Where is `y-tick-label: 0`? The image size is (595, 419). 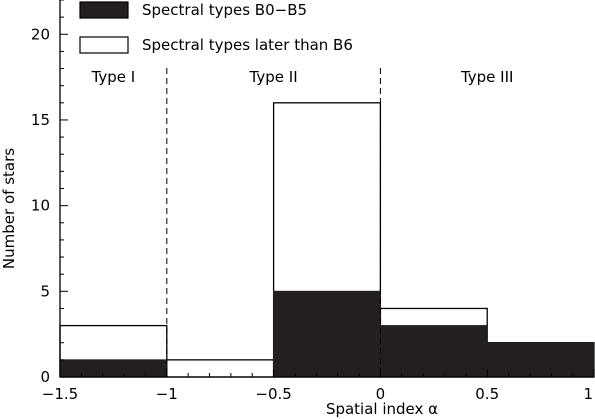
y-tick-label: 0 is located at coordinates (45, 377).